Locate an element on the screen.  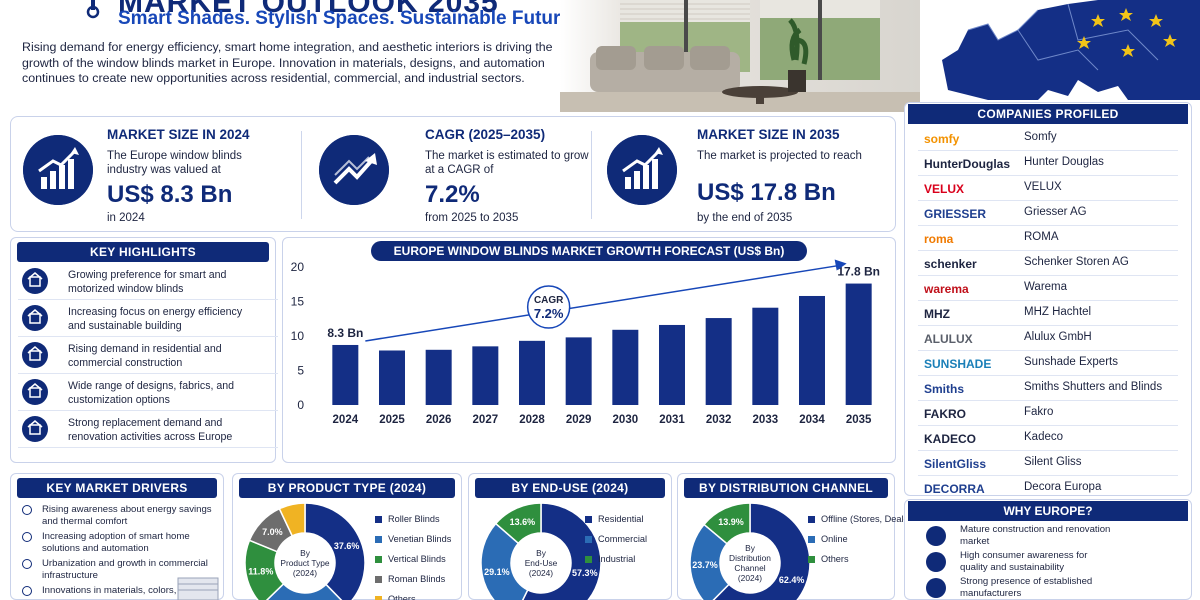
x-tick-label: 2024 is located at coordinates (346, 420).